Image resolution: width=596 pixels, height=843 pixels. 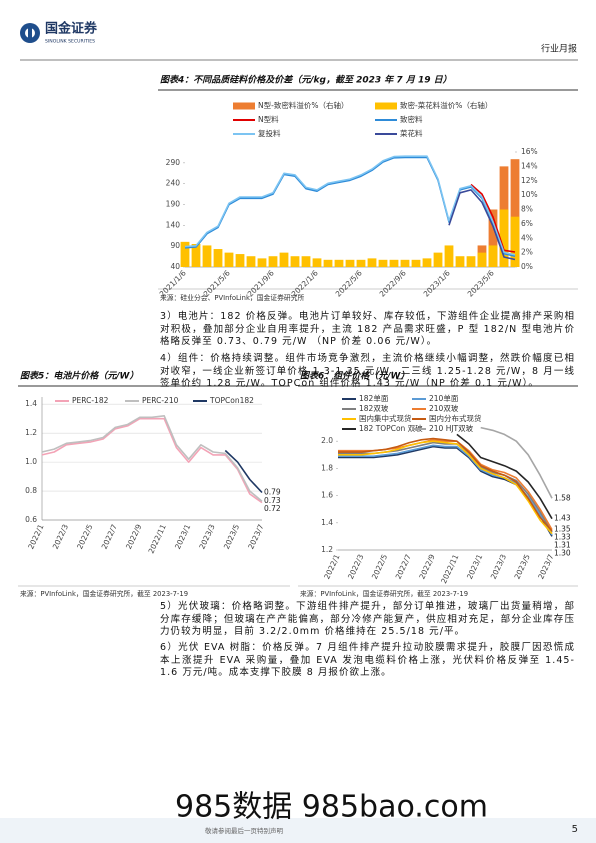 I want to click on legend-label: 致密料, so click(x=411, y=119).